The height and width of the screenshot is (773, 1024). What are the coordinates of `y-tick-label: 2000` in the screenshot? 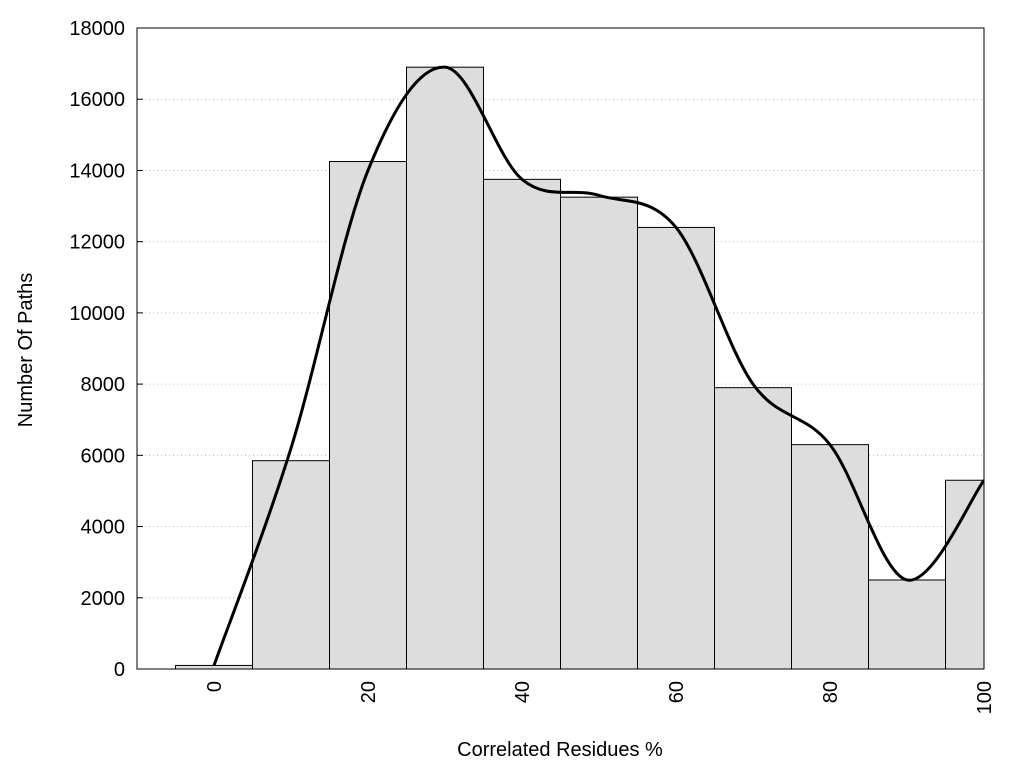 It's located at (103, 599).